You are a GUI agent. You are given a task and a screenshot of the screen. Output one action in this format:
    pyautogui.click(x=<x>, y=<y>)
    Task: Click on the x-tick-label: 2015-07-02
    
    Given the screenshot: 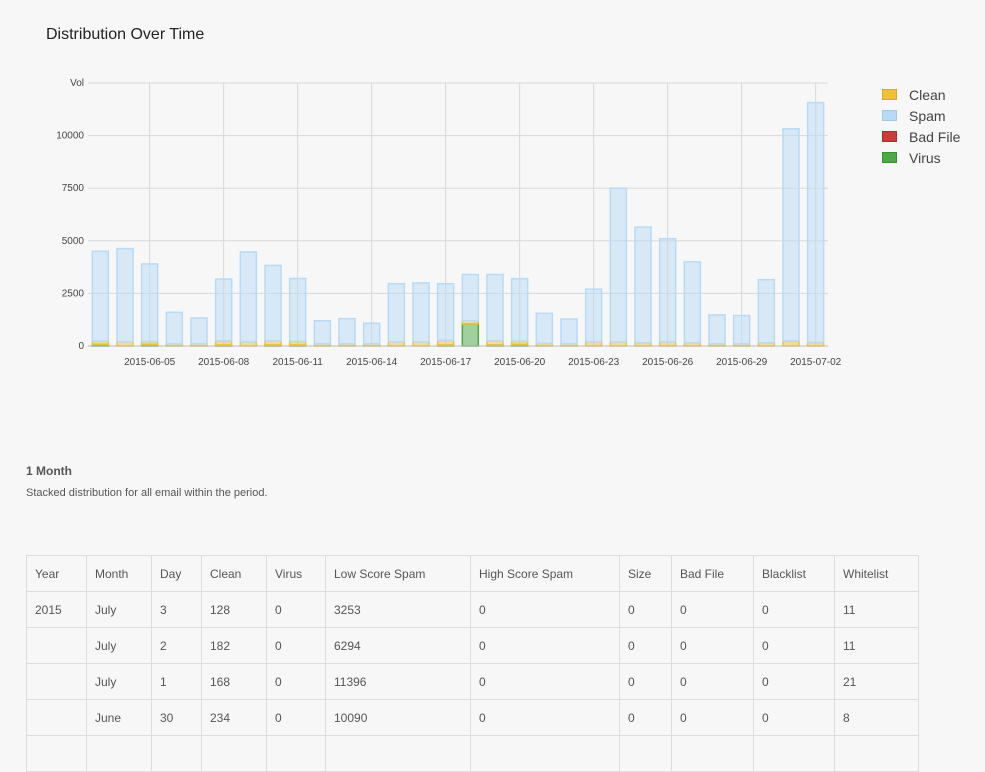 What is the action you would take?
    pyautogui.click(x=816, y=362)
    